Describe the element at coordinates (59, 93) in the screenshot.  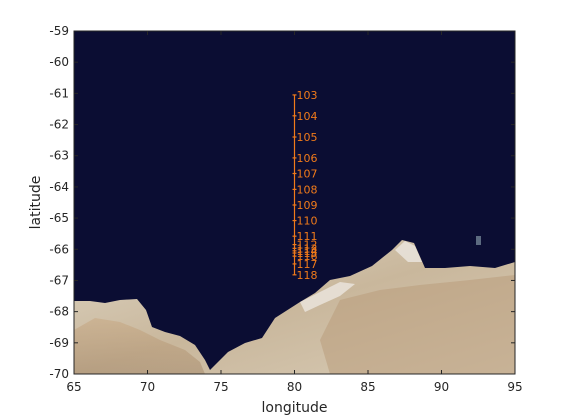
I see `y-tick-label: -61` at that location.